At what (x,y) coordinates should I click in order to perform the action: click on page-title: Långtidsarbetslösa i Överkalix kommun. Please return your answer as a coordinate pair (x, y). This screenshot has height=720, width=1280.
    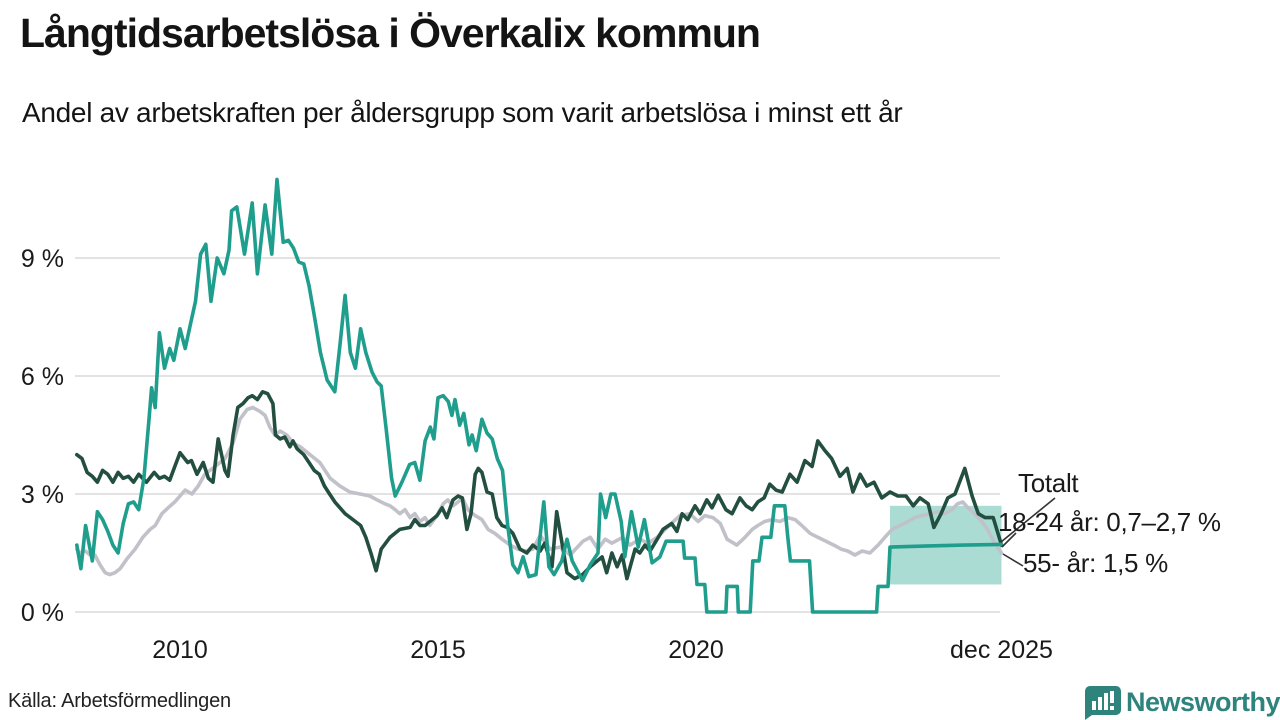
    Looking at the image, I should click on (390, 33).